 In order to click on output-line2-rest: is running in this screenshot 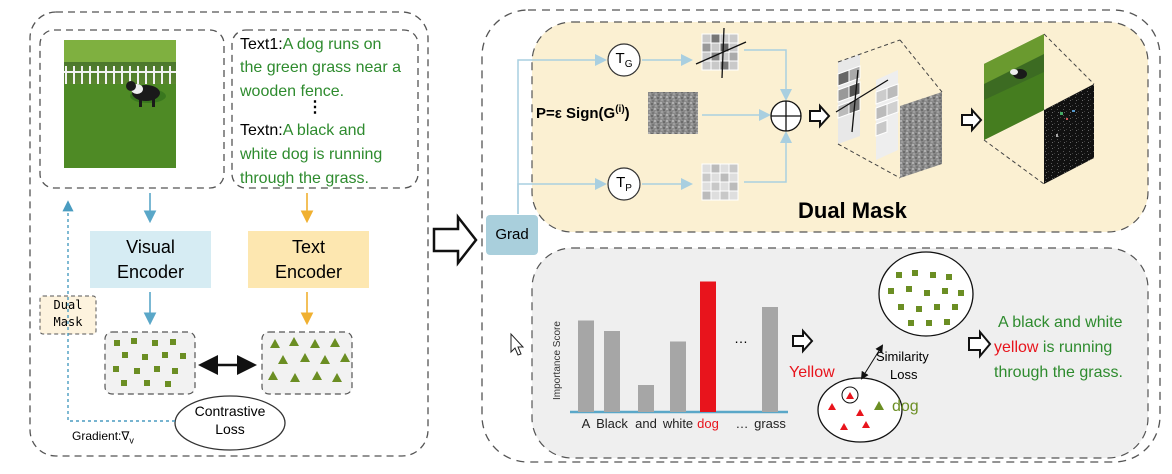, I will do `click(1075, 347)`.